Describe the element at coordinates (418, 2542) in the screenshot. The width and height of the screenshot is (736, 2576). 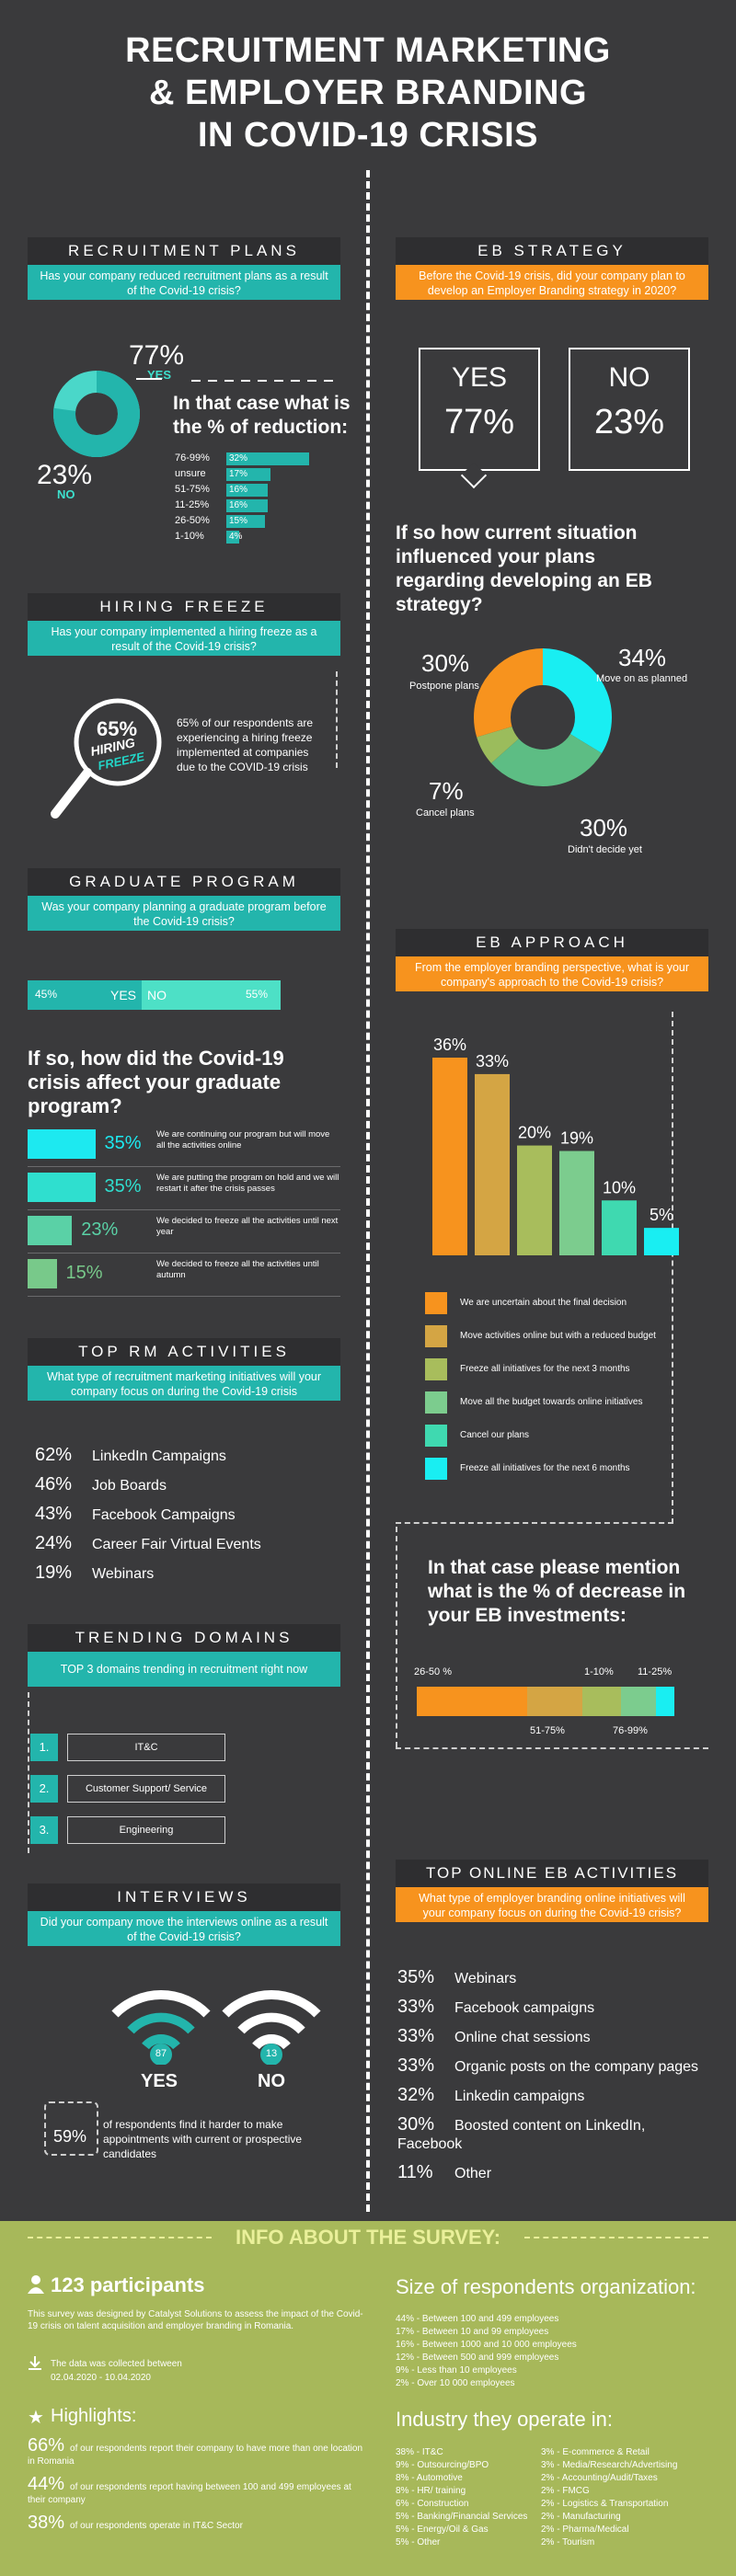
I see `industry-item: 5% - Other` at that location.